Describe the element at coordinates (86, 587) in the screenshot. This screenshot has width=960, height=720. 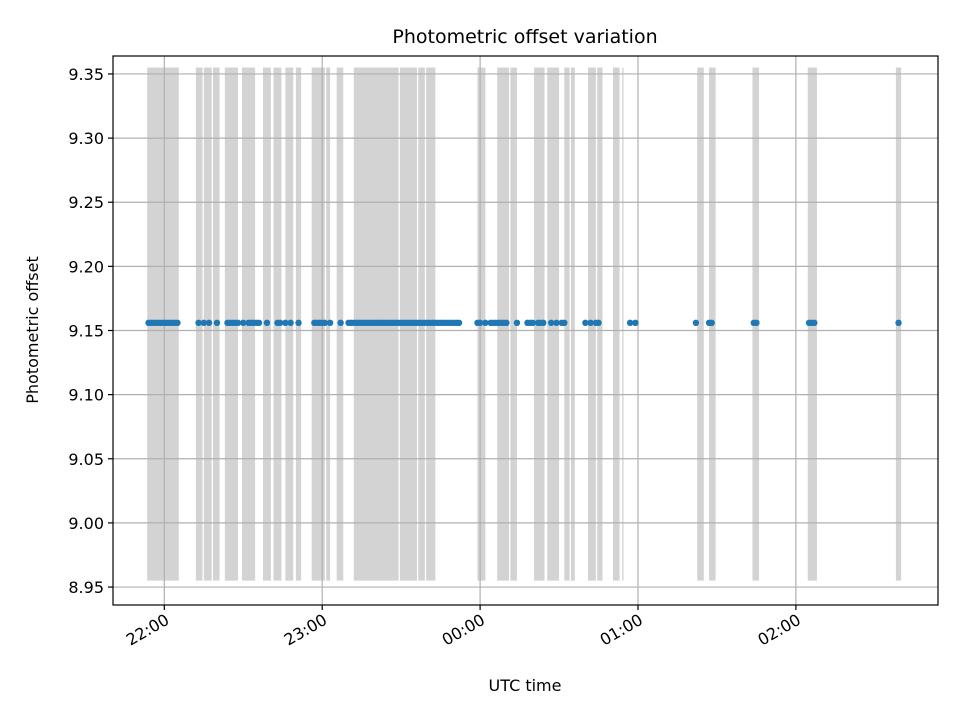
I see `y-tick-label-0: 8.95` at that location.